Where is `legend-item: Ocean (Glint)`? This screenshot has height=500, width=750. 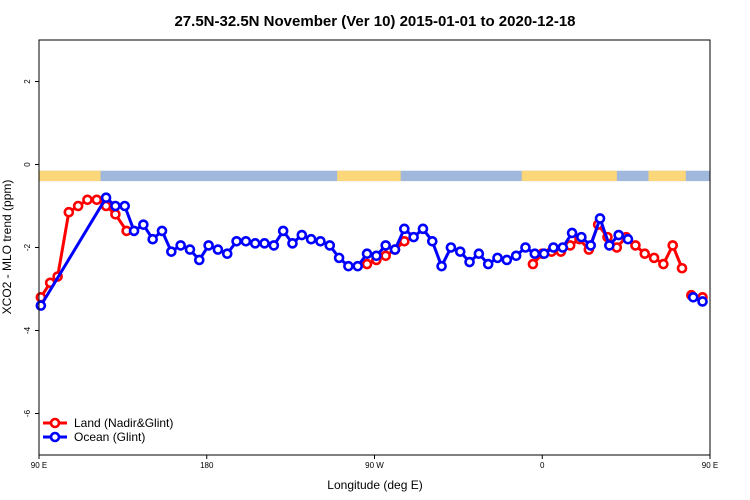
legend-item: Ocean (Glint) is located at coordinates (94, 437).